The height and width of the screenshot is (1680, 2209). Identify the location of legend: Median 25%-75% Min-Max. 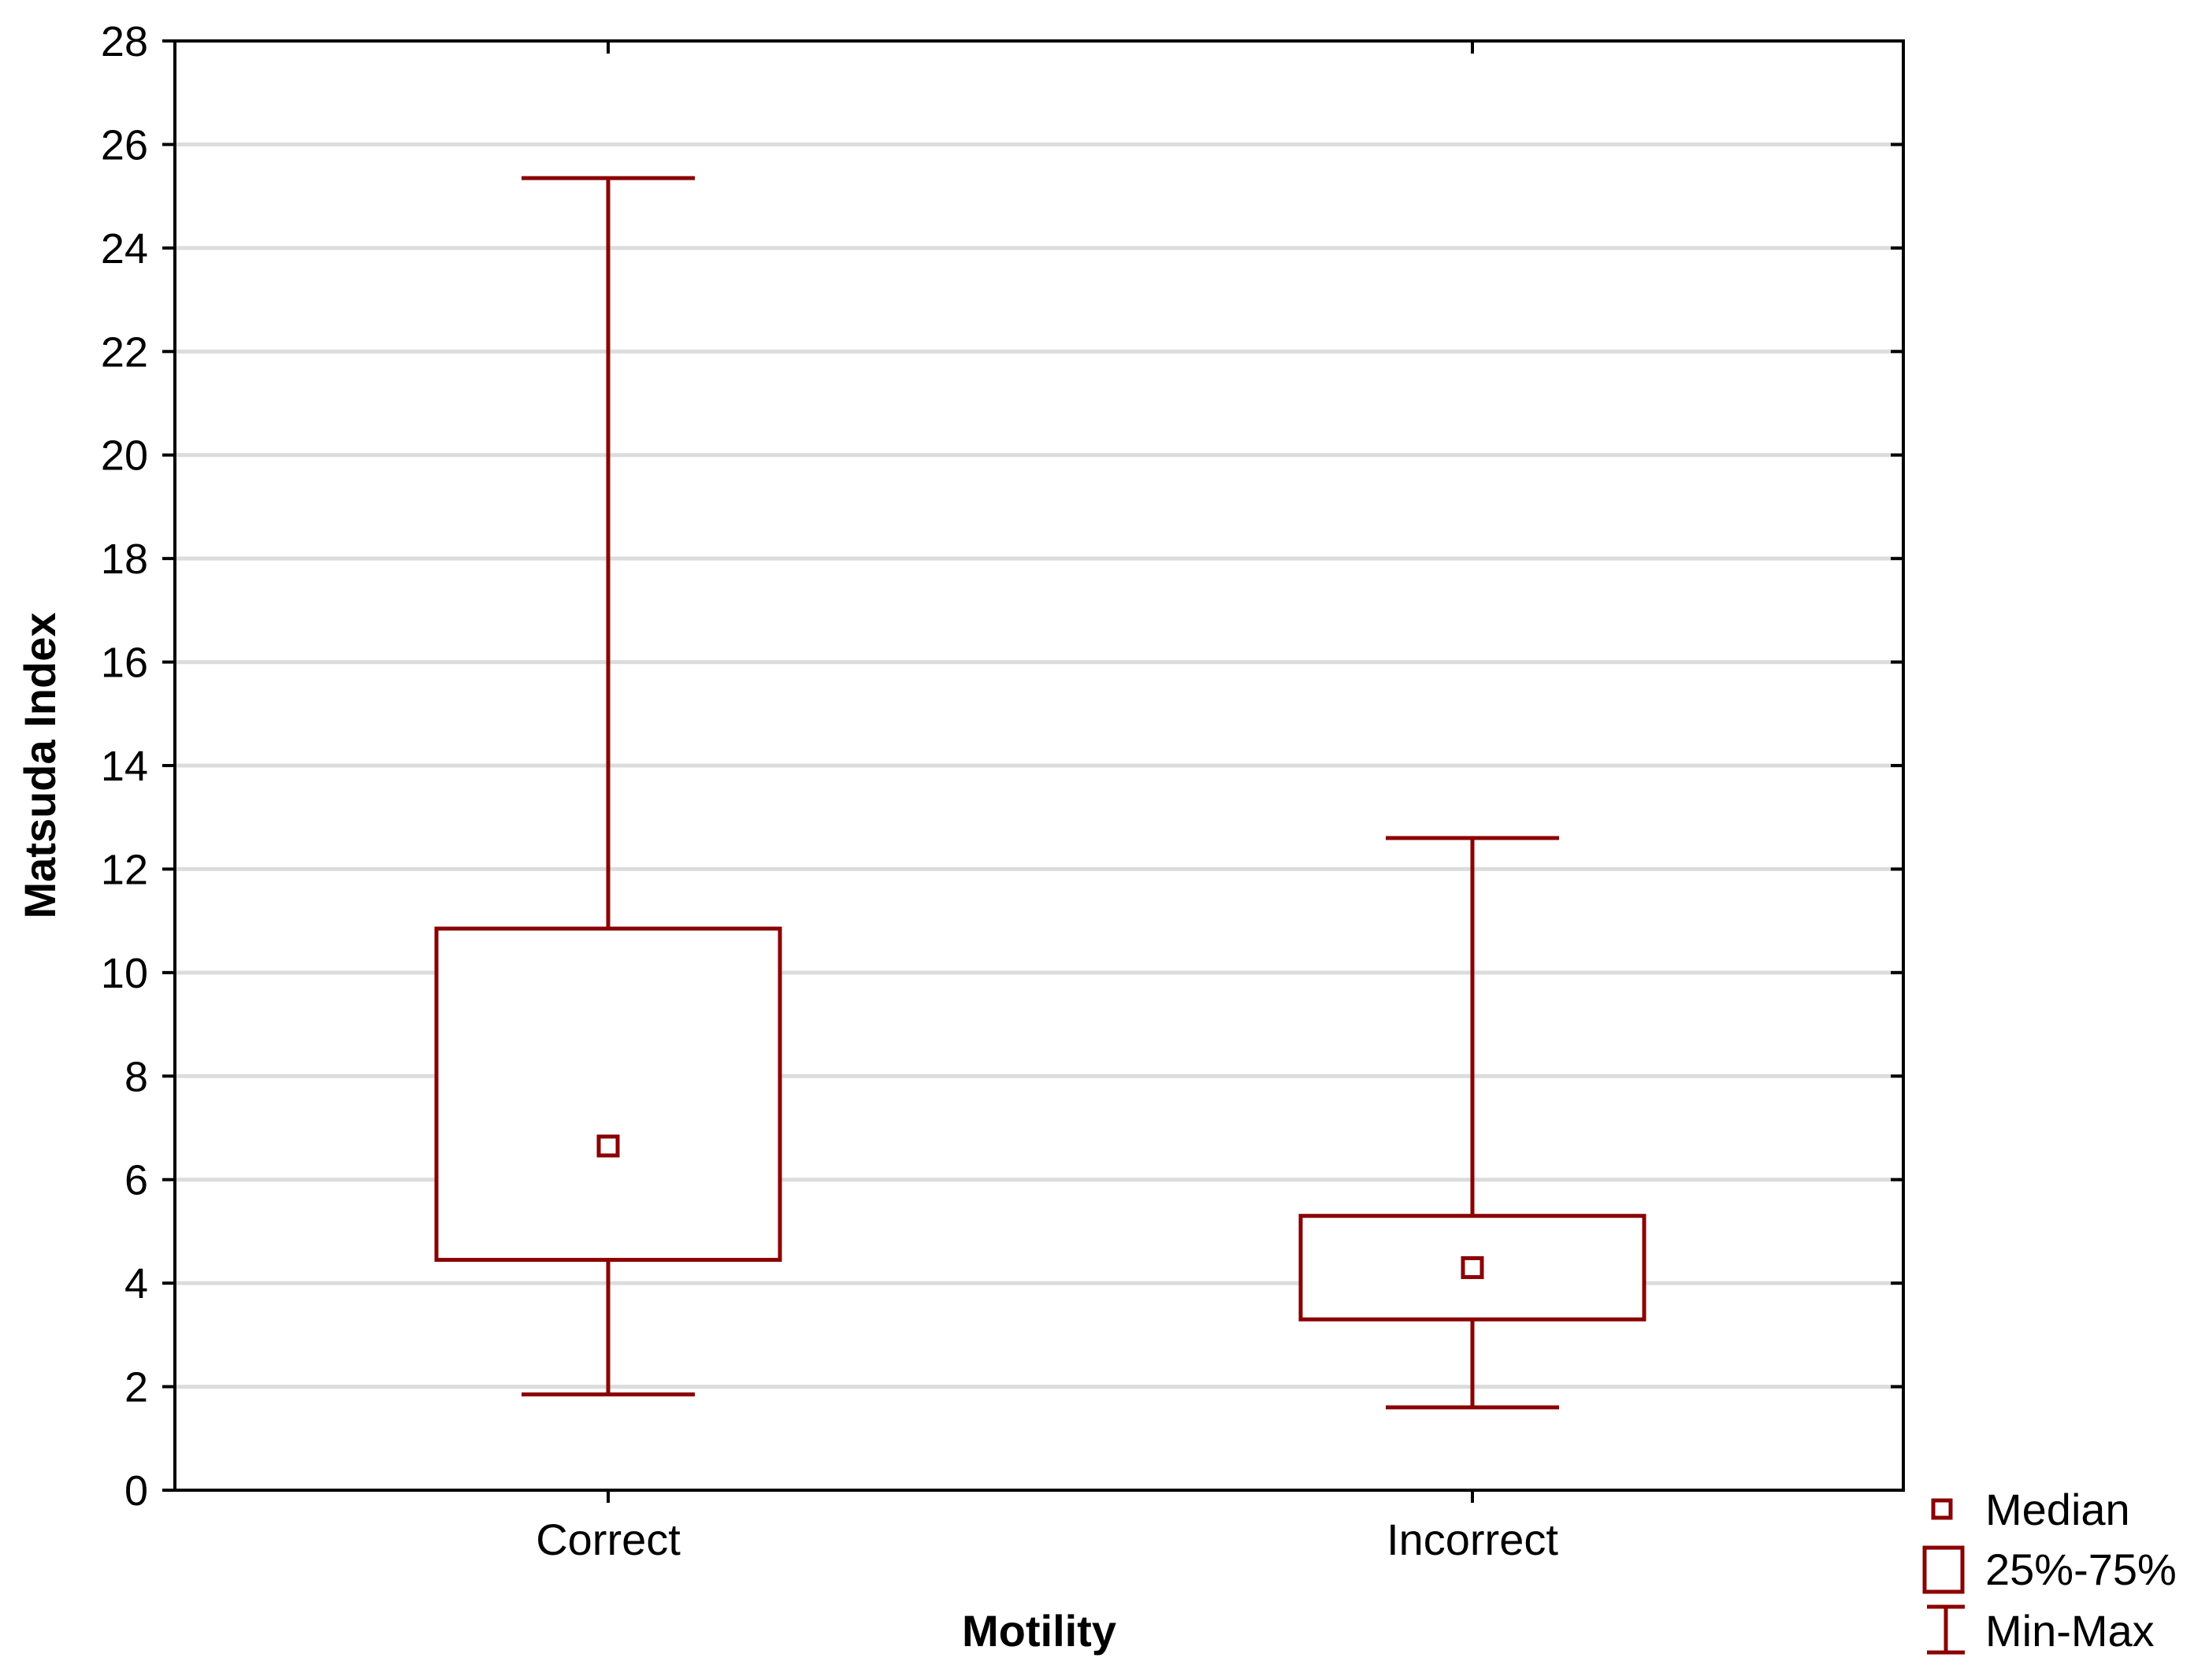
(2050, 1570).